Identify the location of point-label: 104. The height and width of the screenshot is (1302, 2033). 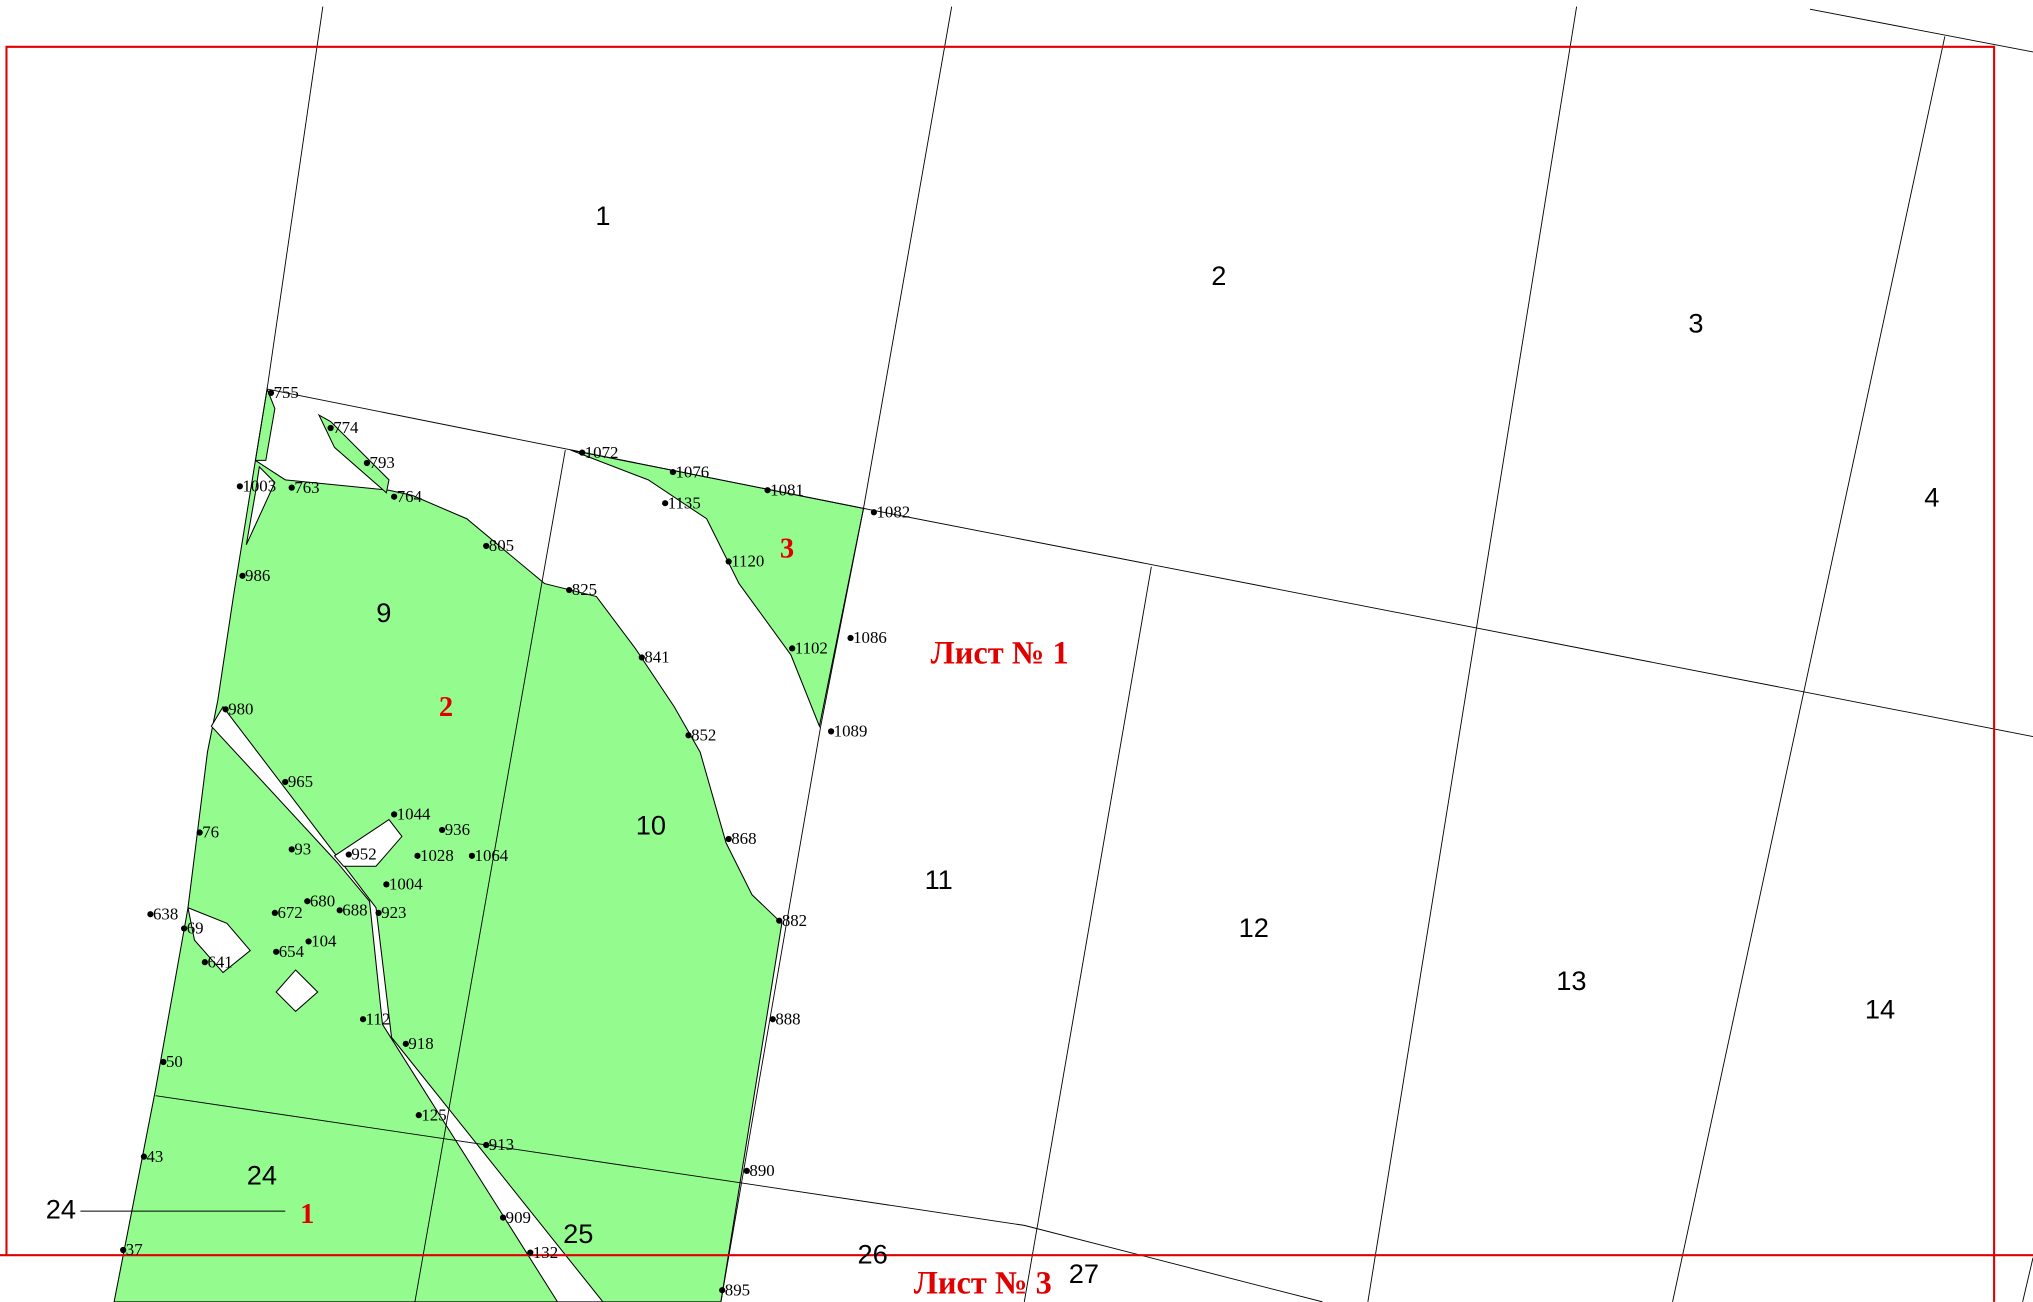
(324, 941).